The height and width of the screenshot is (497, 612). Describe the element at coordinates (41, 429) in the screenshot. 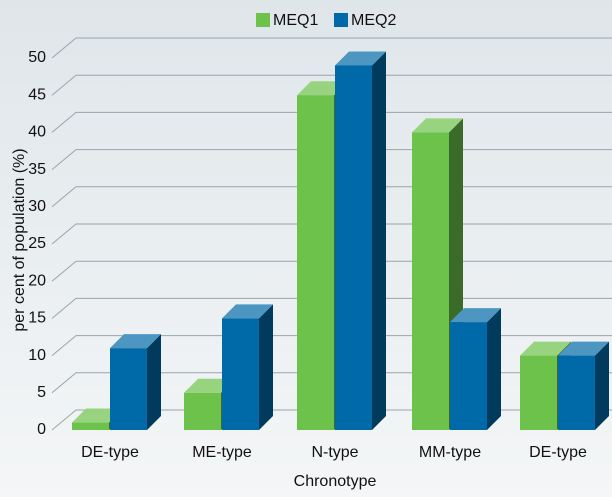

I see `y-tick-label: 0` at that location.